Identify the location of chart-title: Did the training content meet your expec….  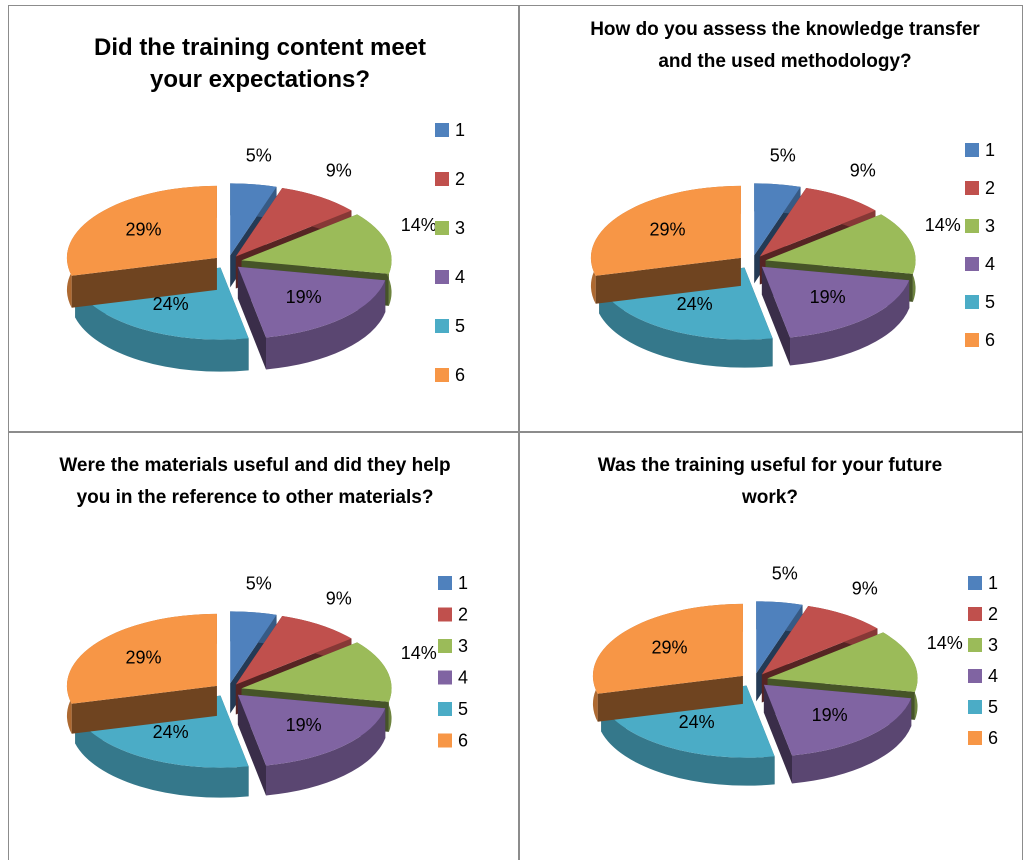
(259, 63).